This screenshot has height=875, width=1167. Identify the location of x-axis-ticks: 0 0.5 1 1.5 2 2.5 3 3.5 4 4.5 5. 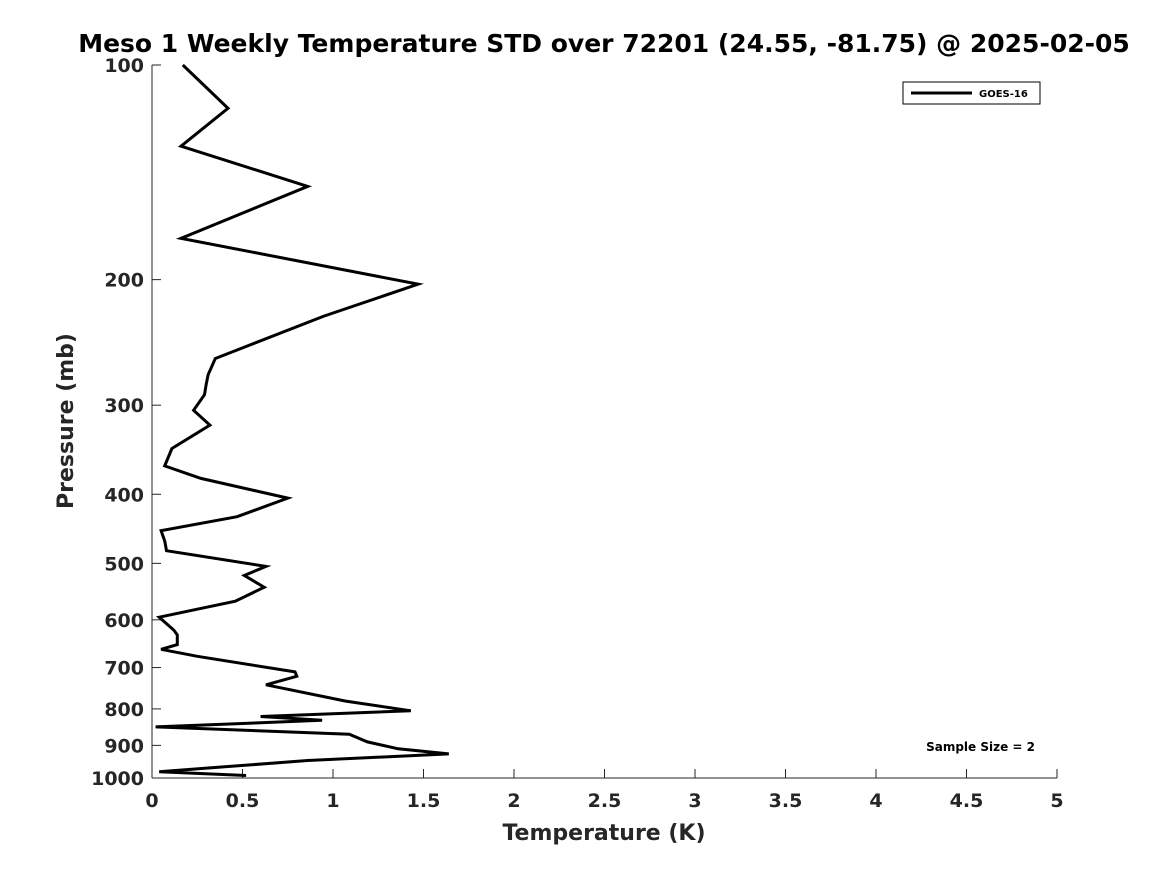
(604, 790).